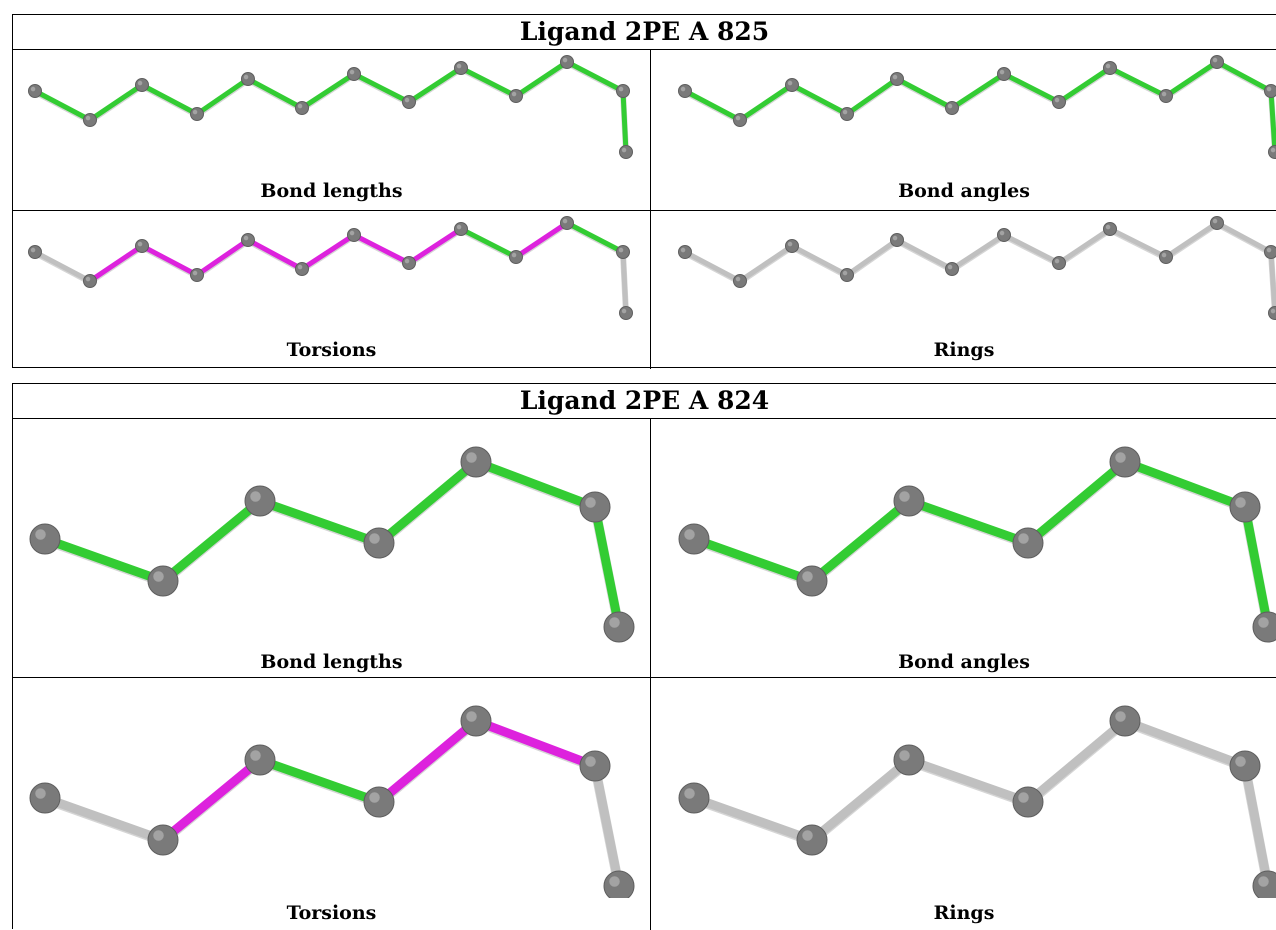 The height and width of the screenshot is (930, 1276). I want to click on caption-bond-lengths: Bond lengths, so click(331, 191).